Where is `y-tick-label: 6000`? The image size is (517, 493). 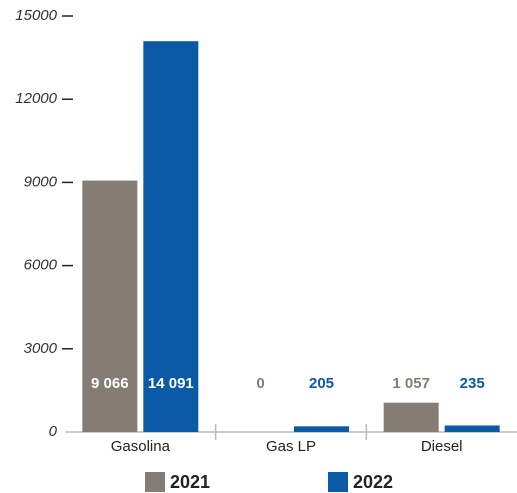
y-tick-label: 6000 is located at coordinates (41, 265).